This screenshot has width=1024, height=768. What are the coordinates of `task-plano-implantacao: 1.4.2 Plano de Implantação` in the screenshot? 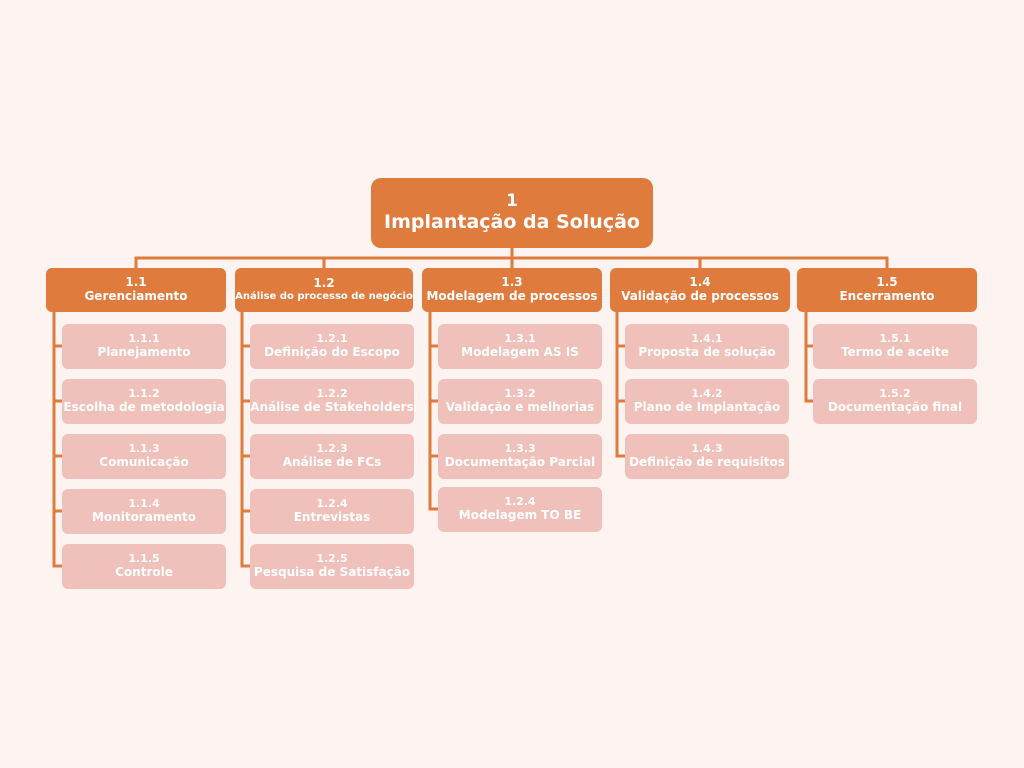 It's located at (707, 401).